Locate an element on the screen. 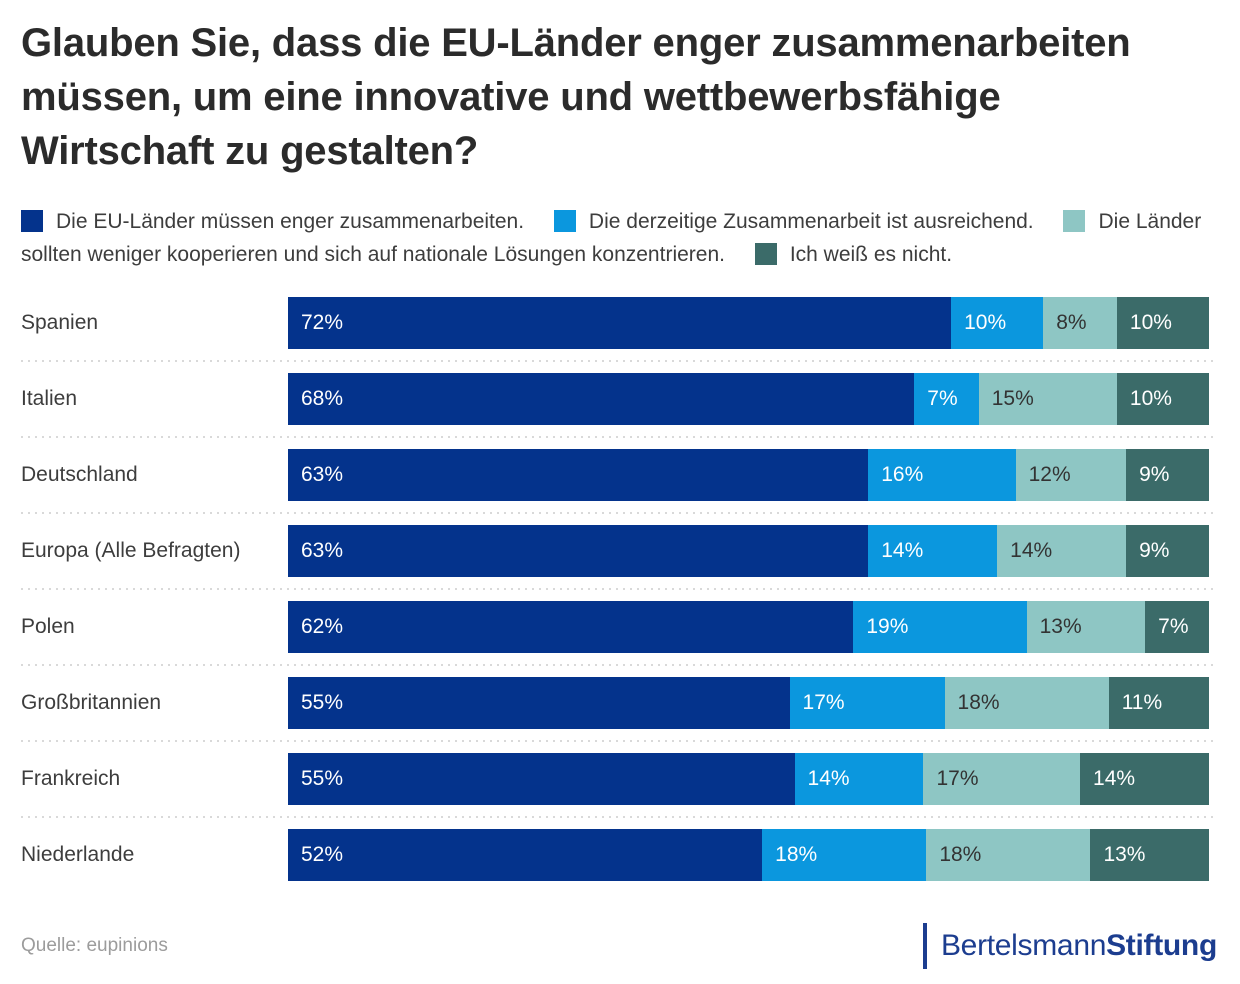  row-label: Europa (Alle Befragten) is located at coordinates (131, 550).